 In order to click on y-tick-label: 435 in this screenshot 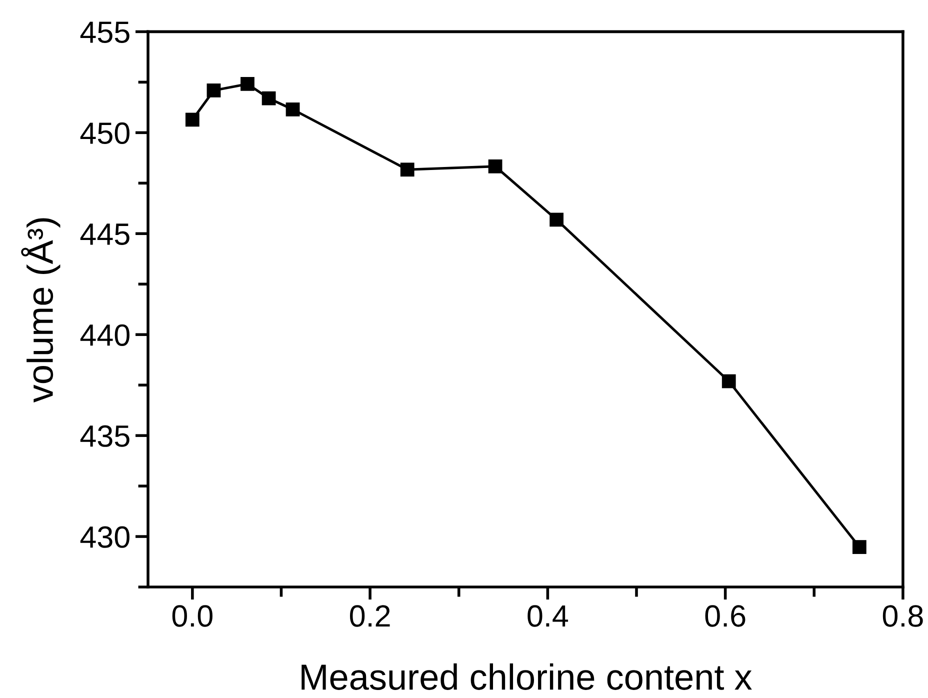, I will do `click(105, 436)`.